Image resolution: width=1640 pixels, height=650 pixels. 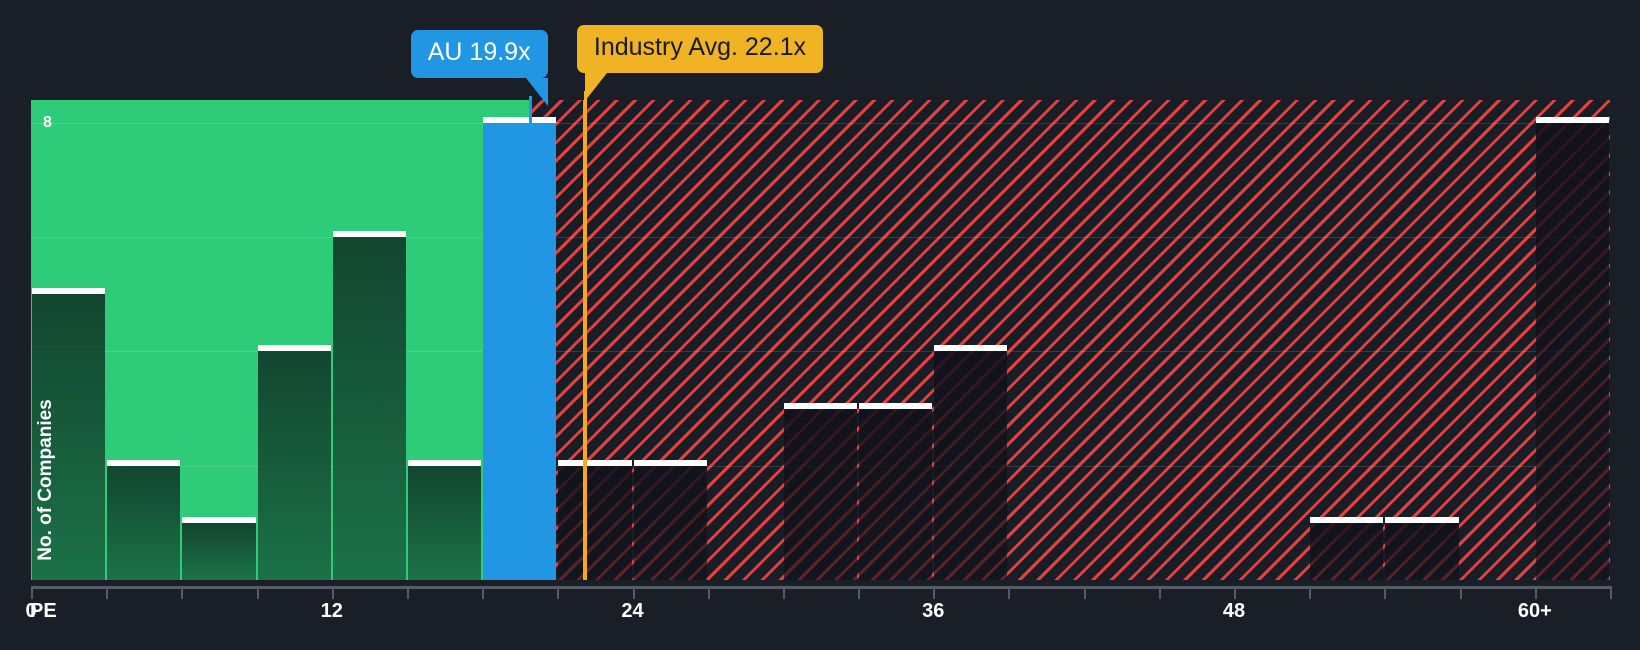 I want to click on x-tick-label: 60+, so click(x=1534, y=611).